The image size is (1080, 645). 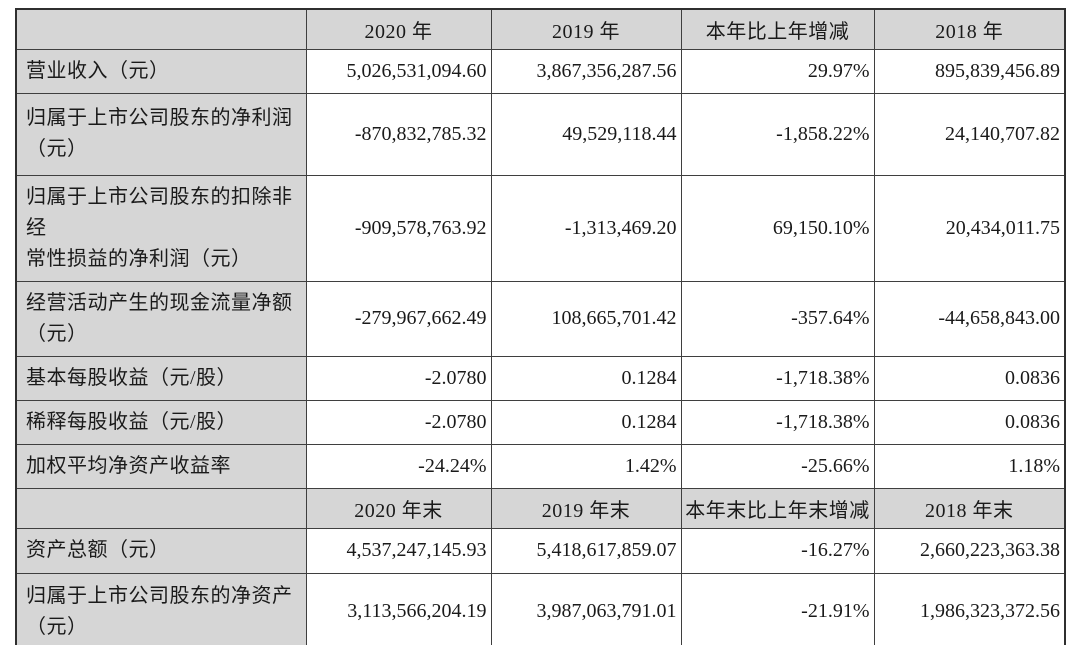 What do you see at coordinates (969, 29) in the screenshot?
I see `column-header-2018: 2018 年` at bounding box center [969, 29].